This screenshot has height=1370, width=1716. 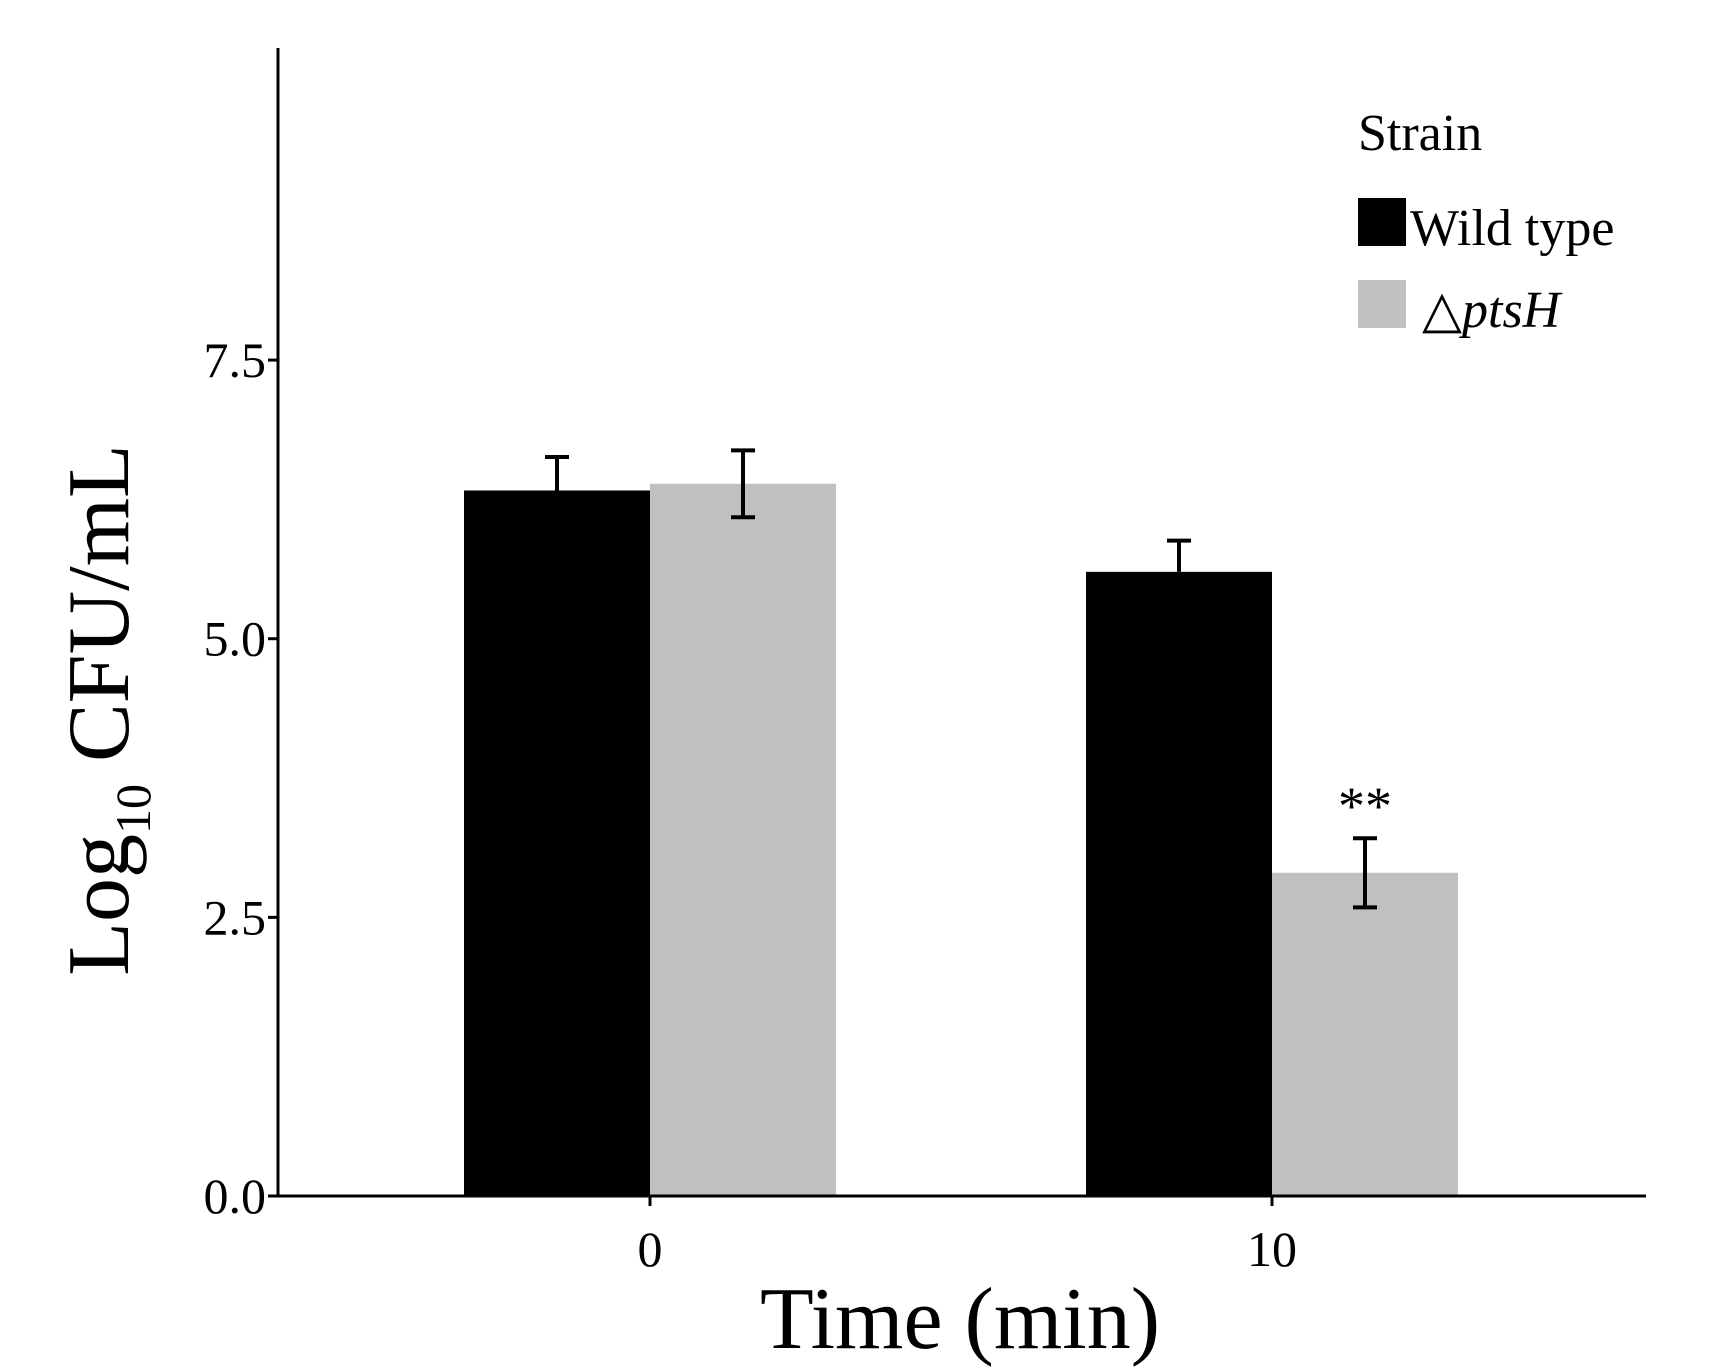 What do you see at coordinates (241, 778) in the screenshot?
I see `y-ticks-group: 0.0 2.5 5.0 7.5` at bounding box center [241, 778].